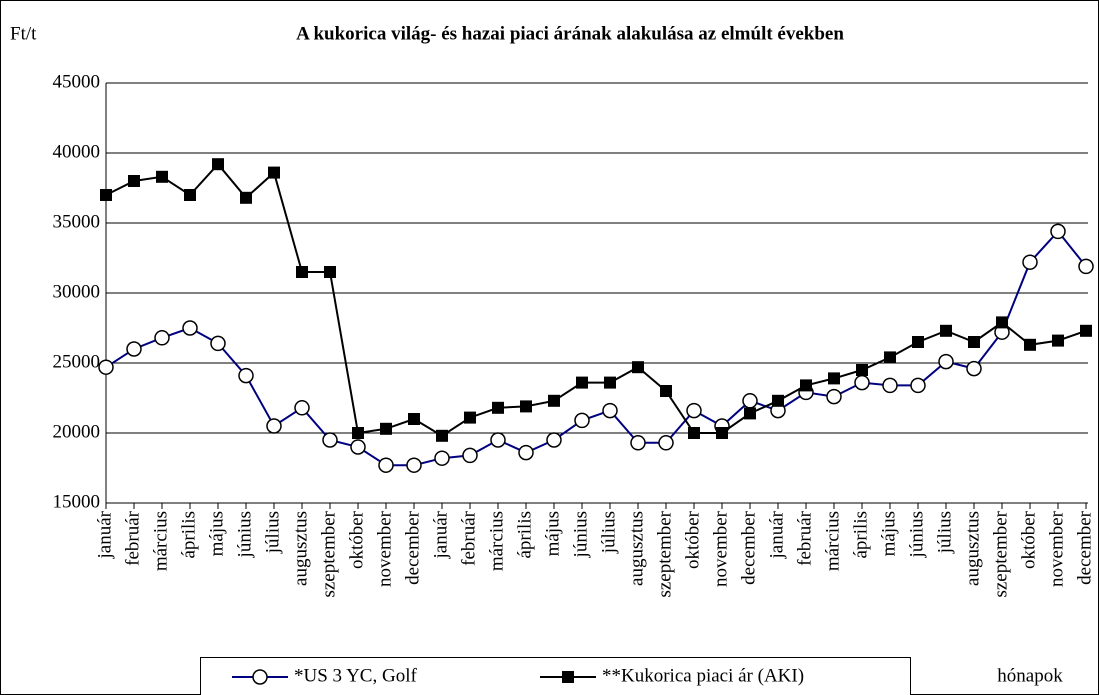 The width and height of the screenshot is (1099, 695). I want to click on legend-label: *US 3 YC, Golf, so click(355, 675).